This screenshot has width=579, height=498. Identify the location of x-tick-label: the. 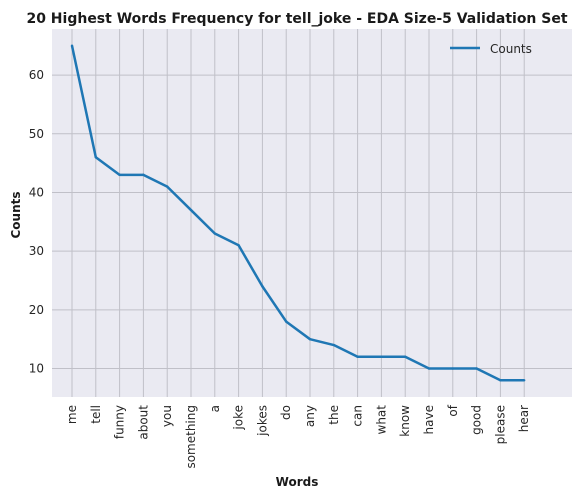
(334, 415).